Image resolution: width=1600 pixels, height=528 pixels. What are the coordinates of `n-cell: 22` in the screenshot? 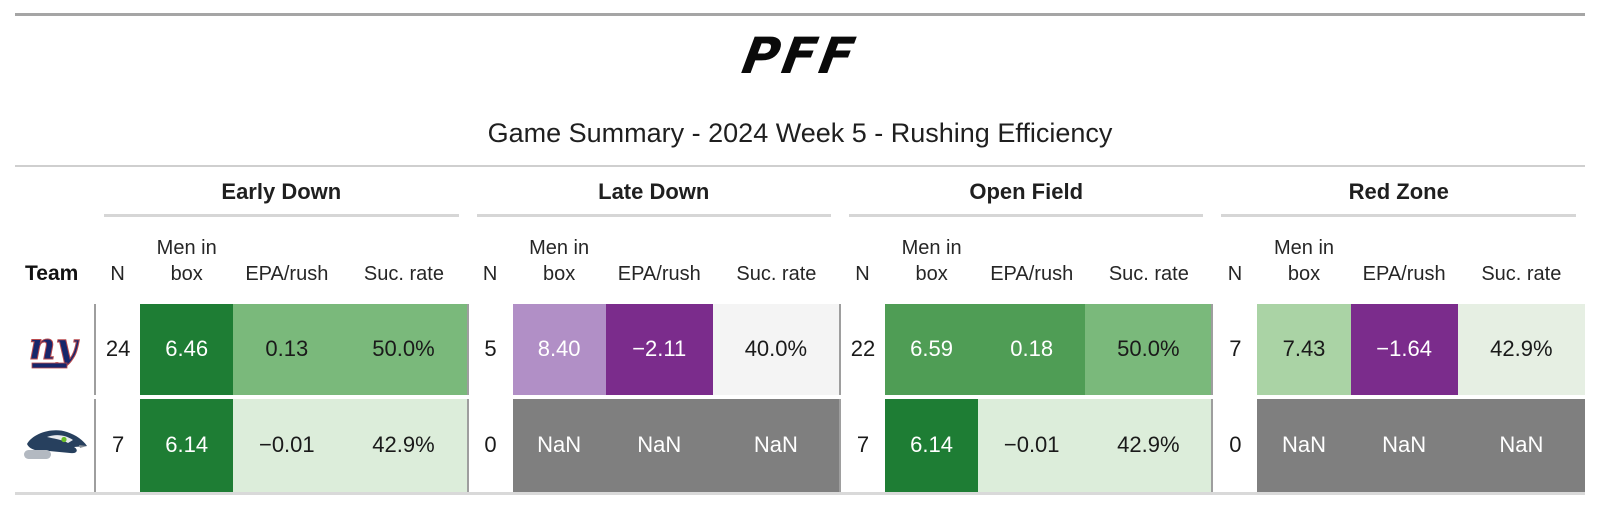 It's located at (862, 348).